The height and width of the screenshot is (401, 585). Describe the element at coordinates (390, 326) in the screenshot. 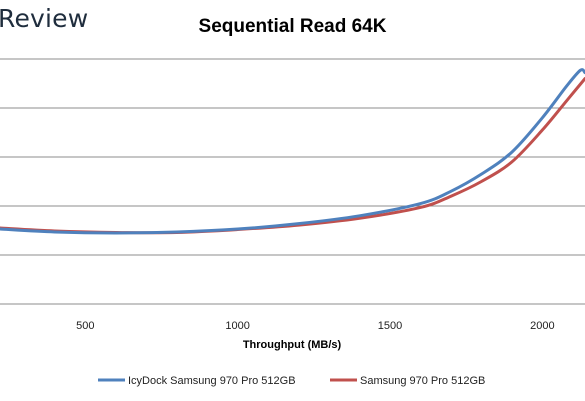

I see `x-tick-label: 1500` at that location.